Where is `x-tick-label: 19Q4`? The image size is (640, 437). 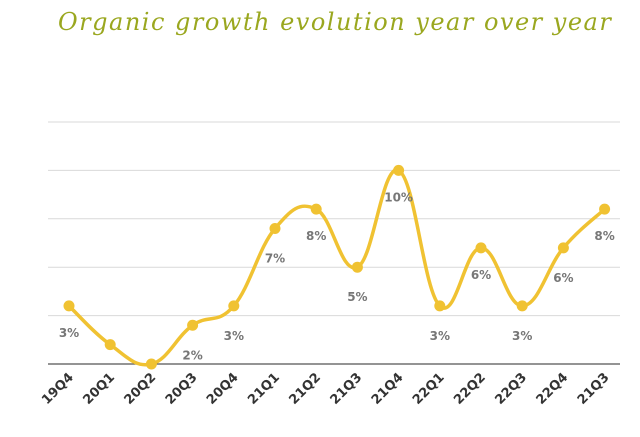
x-tick-label: 19Q4 is located at coordinates (58, 389).